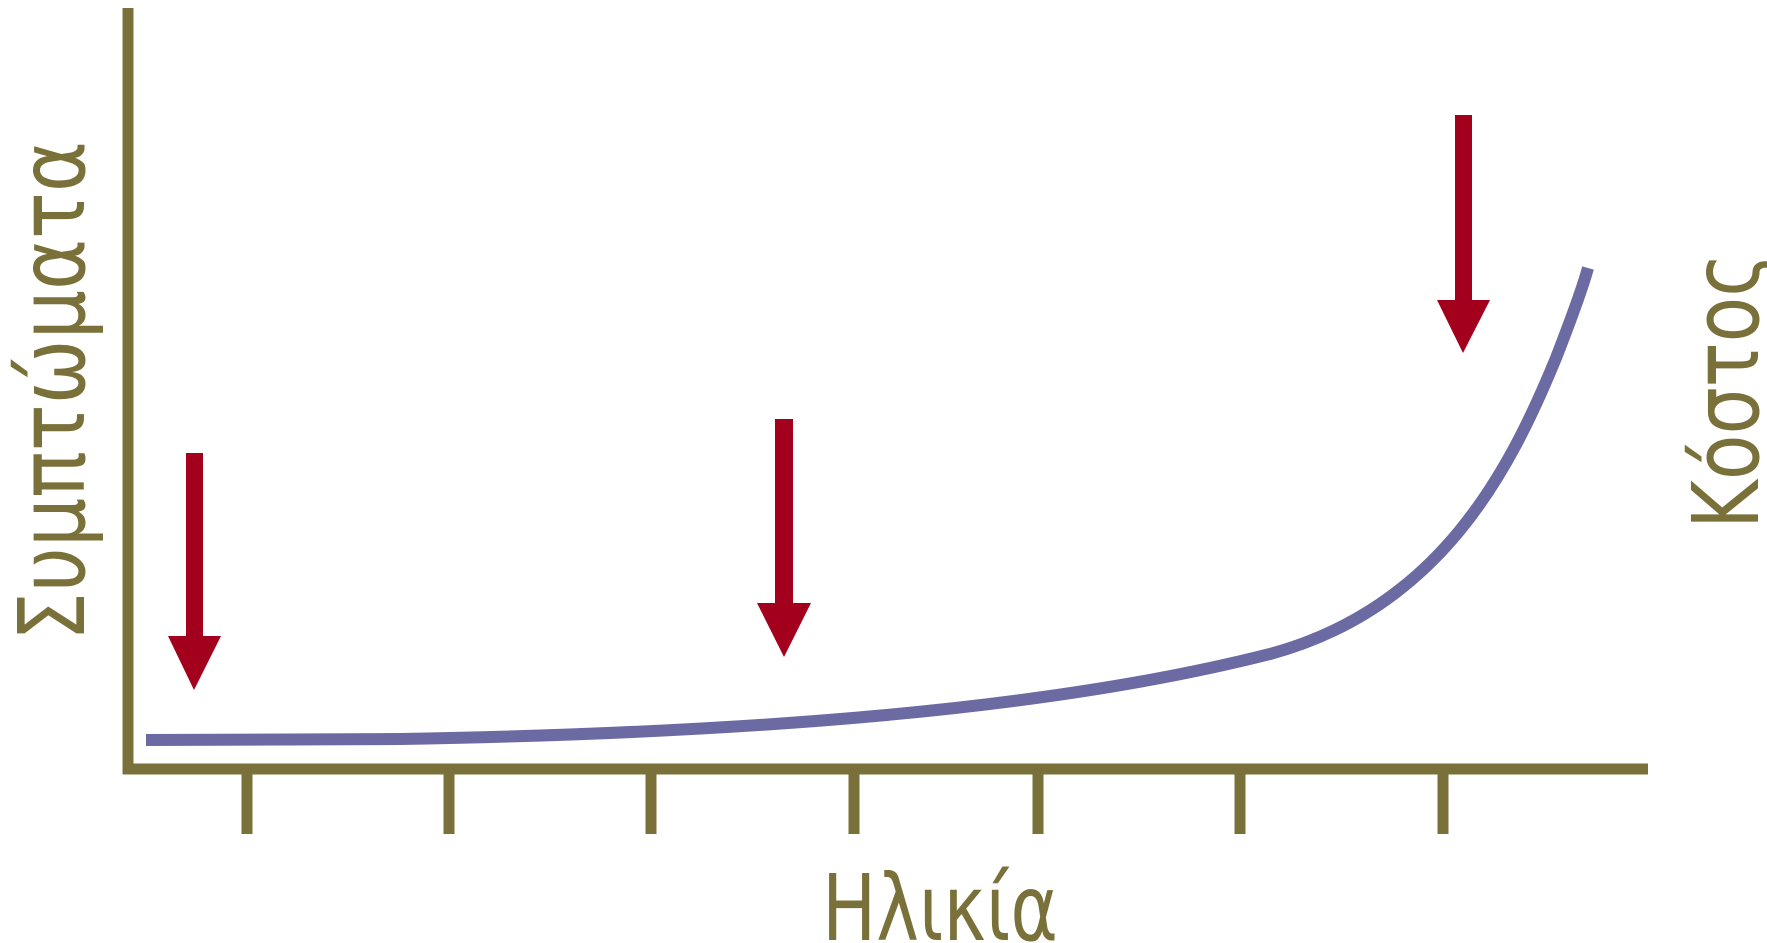  I want to click on y-axis-label-right: Κόστος, so click(1720, 391).